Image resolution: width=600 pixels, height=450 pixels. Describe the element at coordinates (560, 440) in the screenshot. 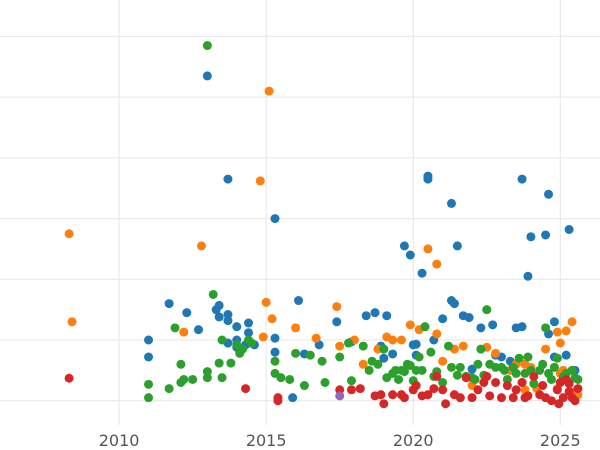

I see `x-tick-label: 2025` at that location.